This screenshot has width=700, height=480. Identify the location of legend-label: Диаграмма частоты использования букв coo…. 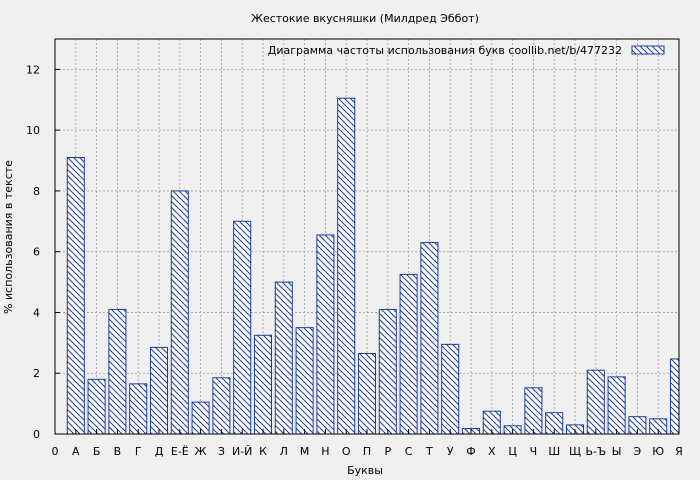
(445, 50).